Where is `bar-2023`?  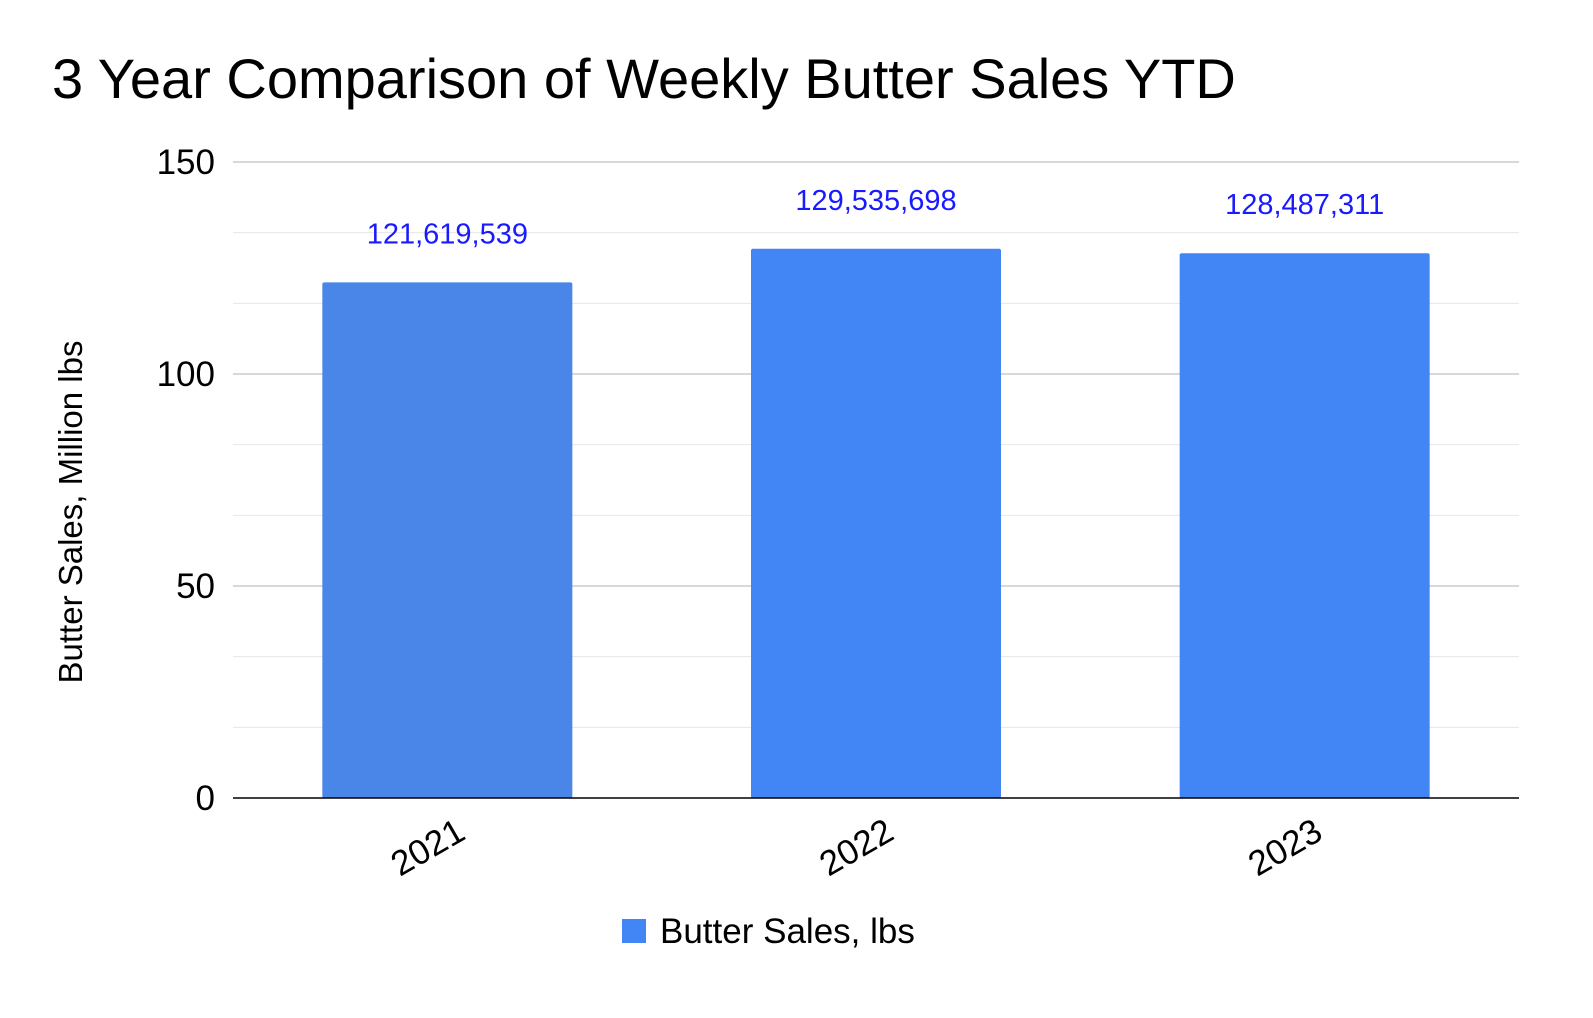
bar-2023 is located at coordinates (1304, 525).